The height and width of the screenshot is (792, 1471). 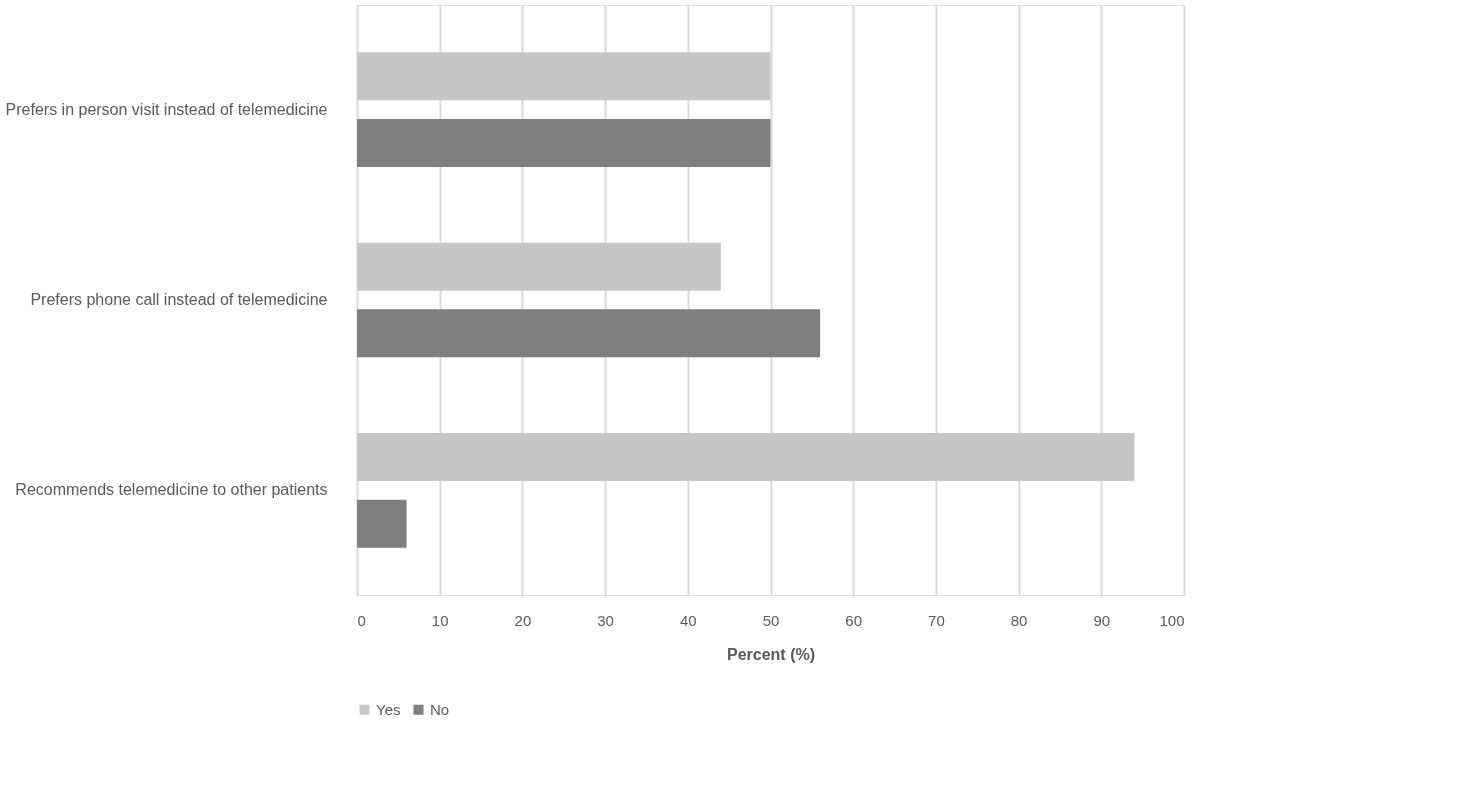 I want to click on legend-label: Yes, so click(x=388, y=709).